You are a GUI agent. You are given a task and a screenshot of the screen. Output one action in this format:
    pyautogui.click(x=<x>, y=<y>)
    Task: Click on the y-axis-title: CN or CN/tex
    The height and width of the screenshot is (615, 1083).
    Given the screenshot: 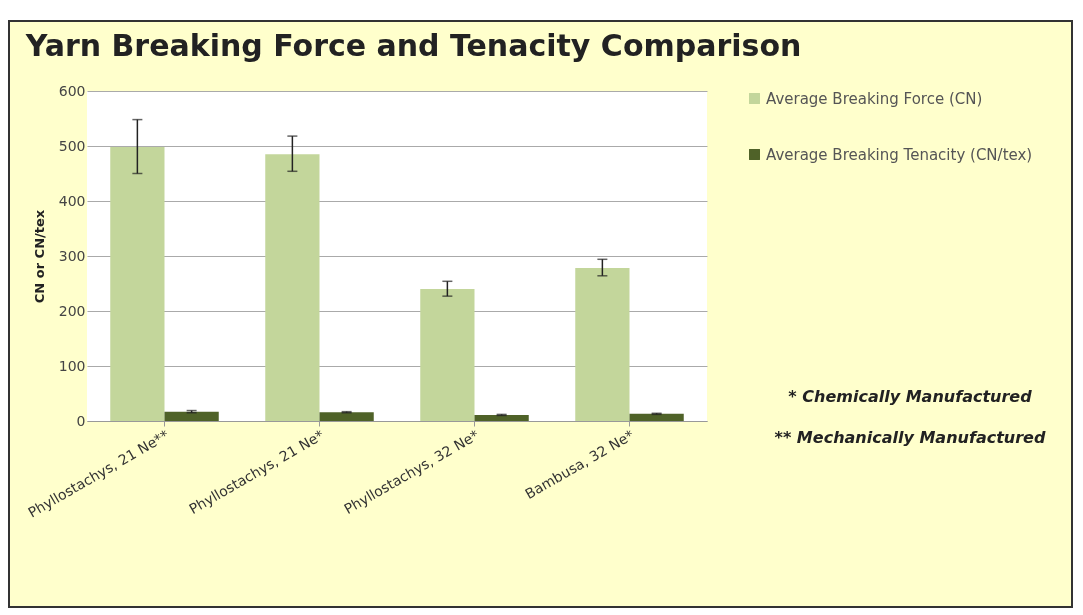 What is the action you would take?
    pyautogui.click(x=39, y=256)
    